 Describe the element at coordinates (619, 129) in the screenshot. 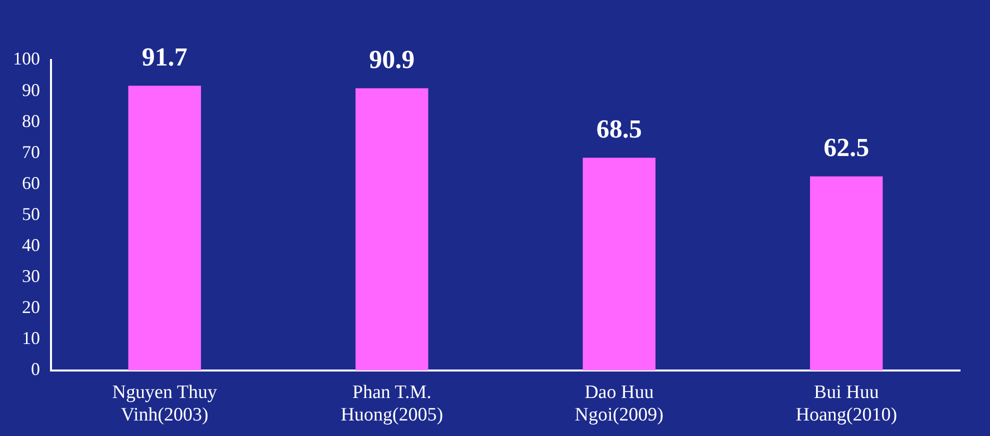

I see `data-label: 68.5` at that location.